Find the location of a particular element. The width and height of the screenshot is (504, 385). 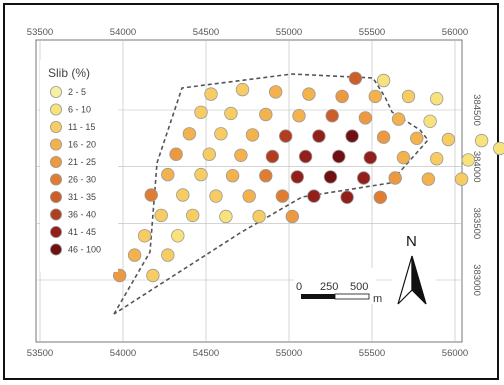

legend-label: 26 - 30 is located at coordinates (82, 180).